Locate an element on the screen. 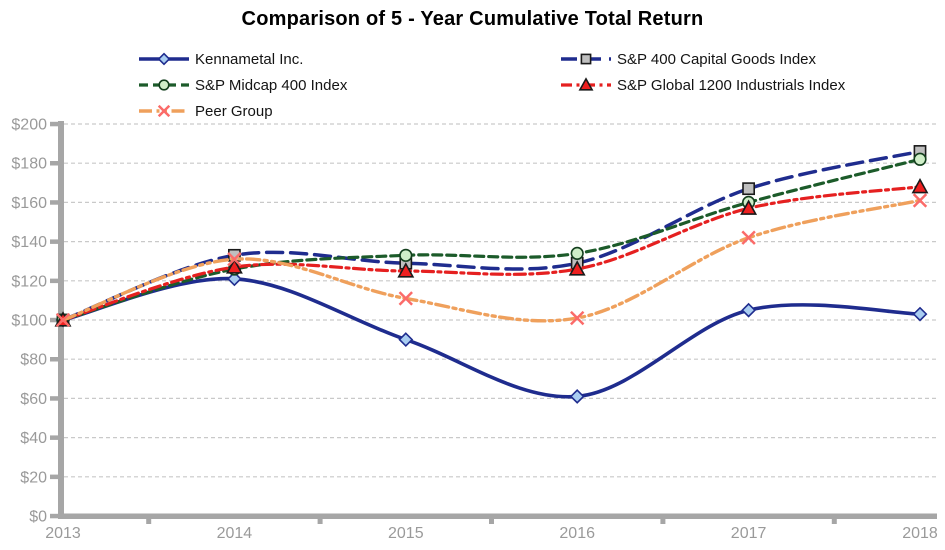  series-marker-s-p-400-capital-goods-index is located at coordinates (748, 189).